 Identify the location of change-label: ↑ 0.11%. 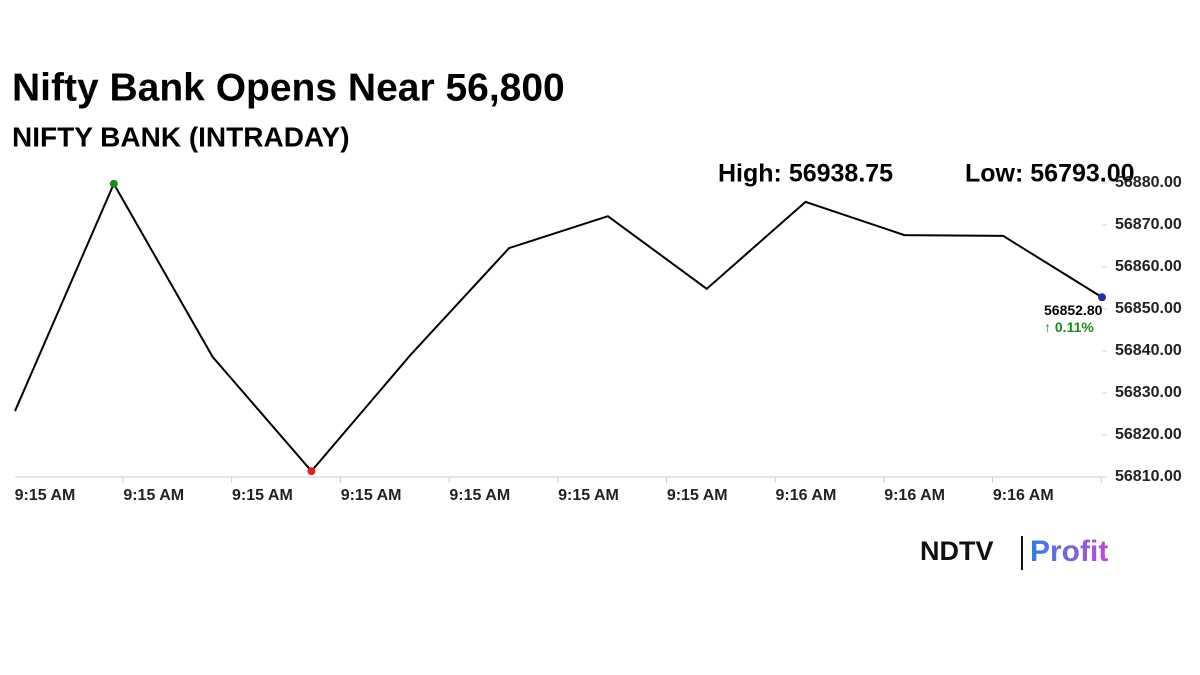
(1069, 327).